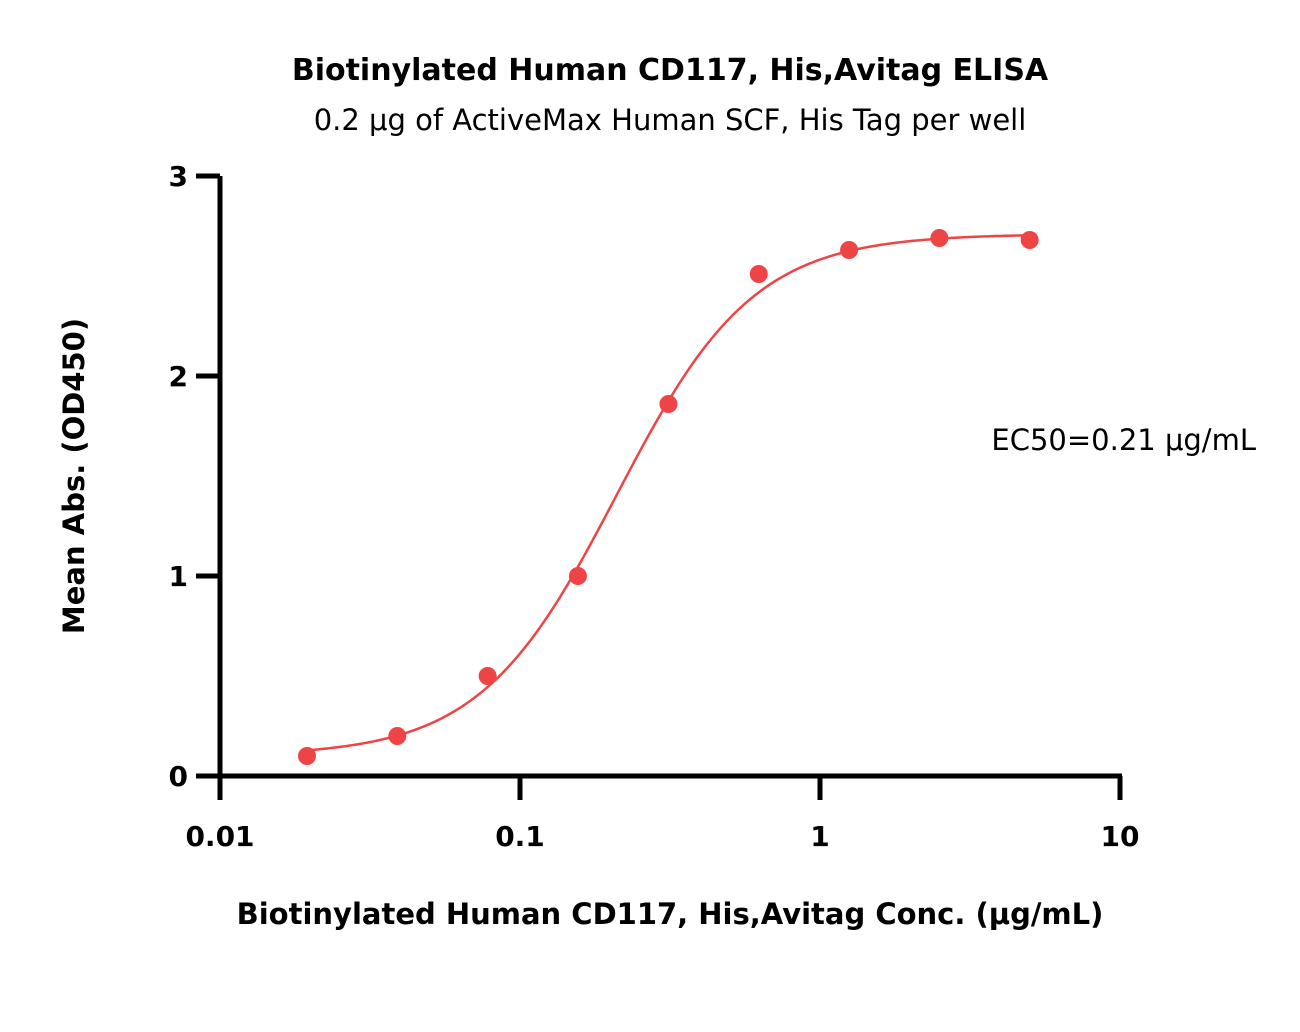 Image resolution: width=1300 pixels, height=1032 pixels. What do you see at coordinates (819, 836) in the screenshot?
I see `x-tick-label-2: 1` at bounding box center [819, 836].